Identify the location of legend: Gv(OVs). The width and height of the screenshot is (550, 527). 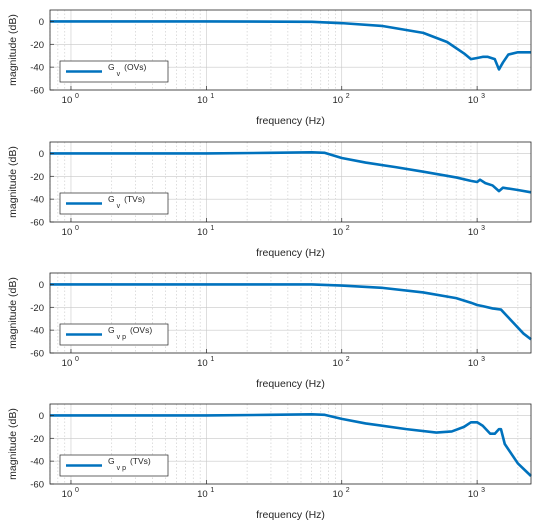
(114, 71).